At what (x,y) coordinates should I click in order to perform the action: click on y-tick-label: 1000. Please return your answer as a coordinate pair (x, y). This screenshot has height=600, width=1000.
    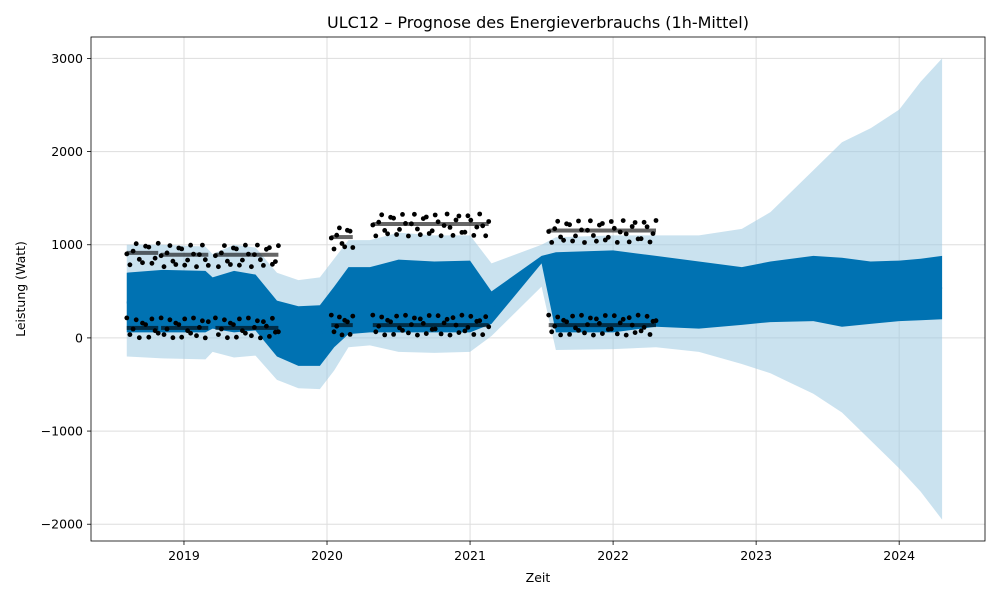
    Looking at the image, I should click on (67, 244).